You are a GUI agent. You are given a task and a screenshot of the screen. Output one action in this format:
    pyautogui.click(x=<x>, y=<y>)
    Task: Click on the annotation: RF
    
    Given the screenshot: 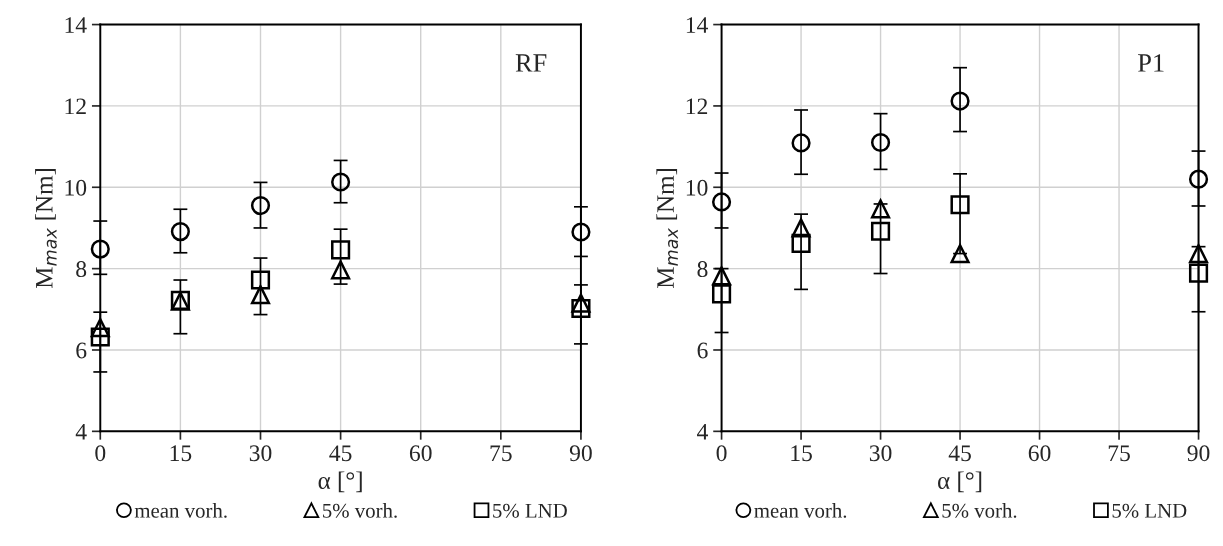 What is the action you would take?
    pyautogui.click(x=531, y=63)
    